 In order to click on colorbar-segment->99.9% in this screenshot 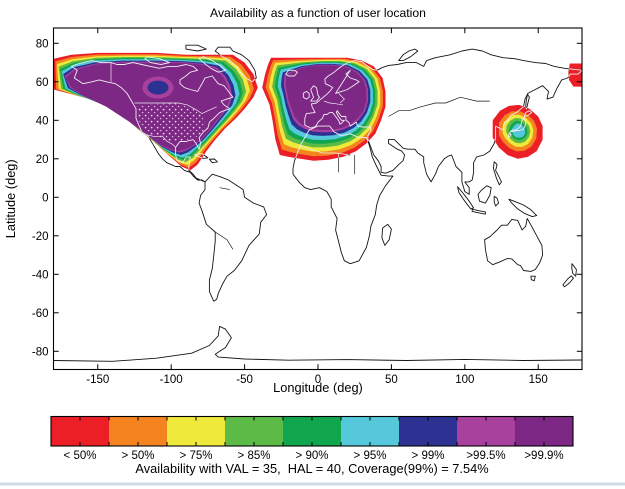, I will do `click(544, 431)`.